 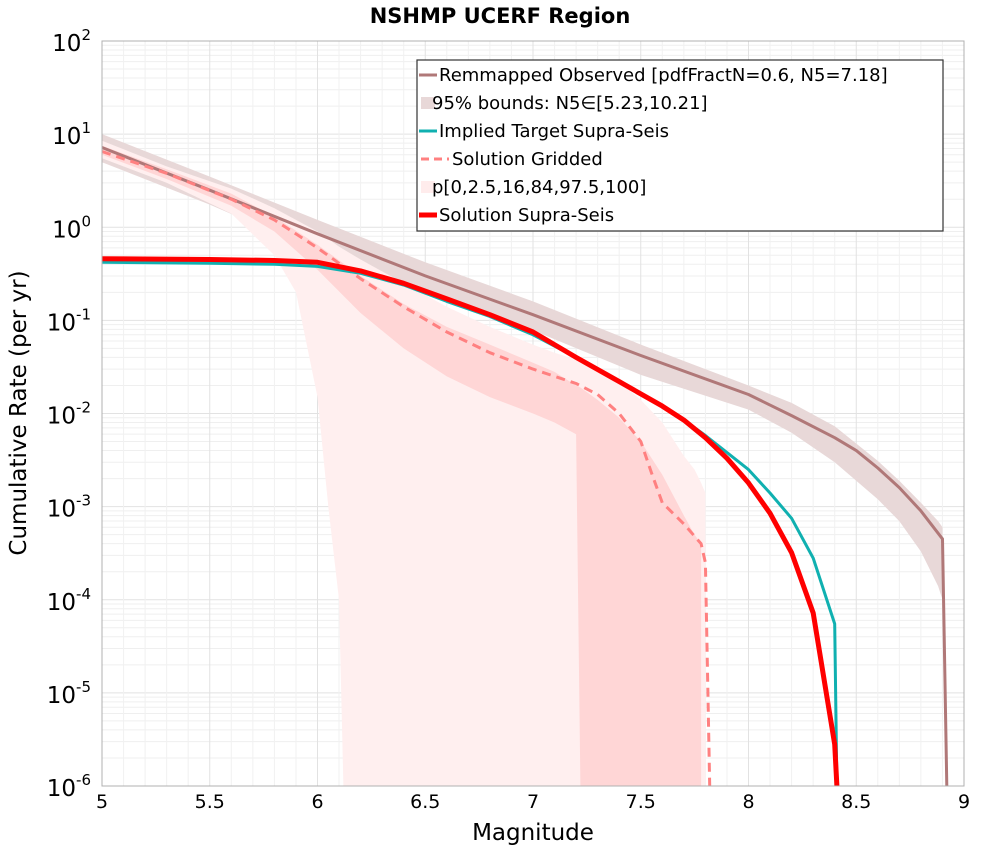 I want to click on legend-label: p[0,2.5,16,84,97.5,100], so click(x=539, y=187).